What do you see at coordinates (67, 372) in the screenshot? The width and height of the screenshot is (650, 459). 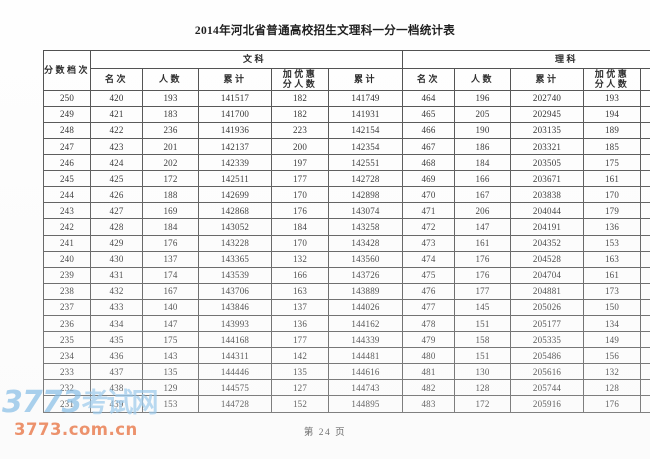 I see `cell-score-band: 233` at bounding box center [67, 372].